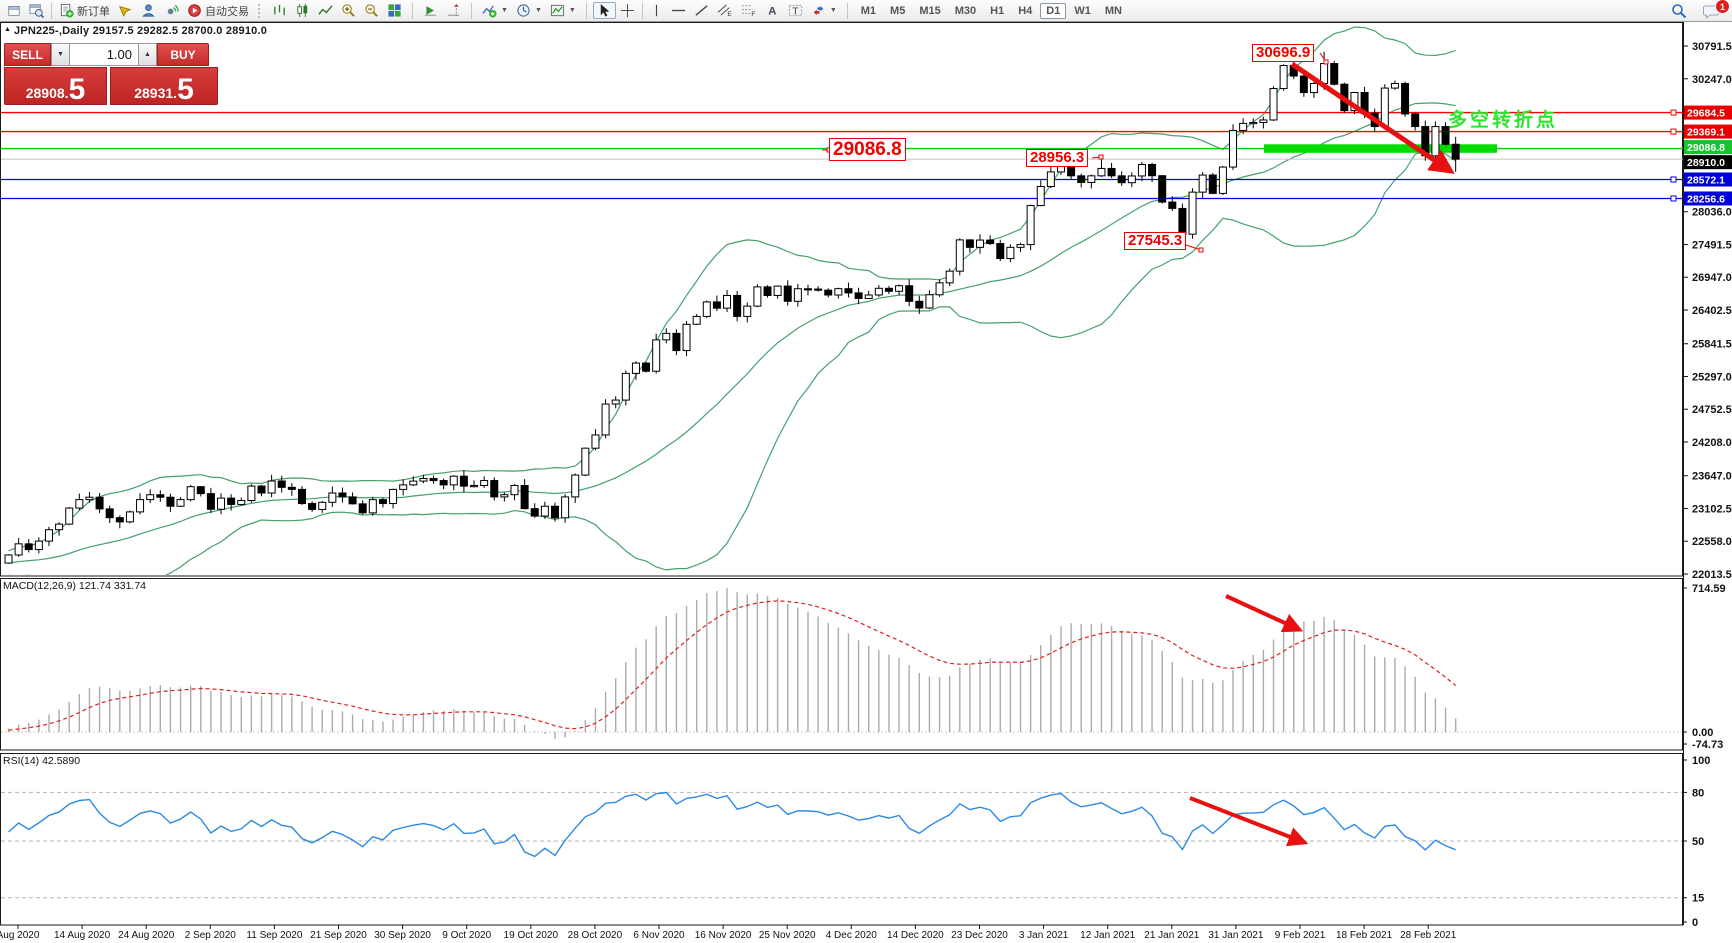 This screenshot has width=1732, height=943. Describe the element at coordinates (325, 10) in the screenshot. I see `line-chart-icon` at that location.